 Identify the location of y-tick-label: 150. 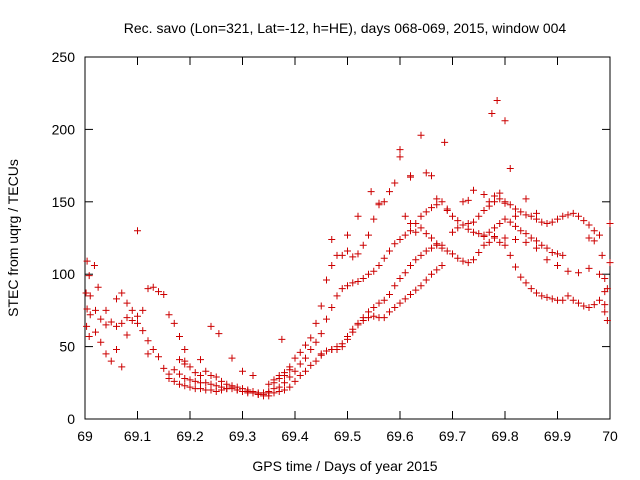
(64, 202).